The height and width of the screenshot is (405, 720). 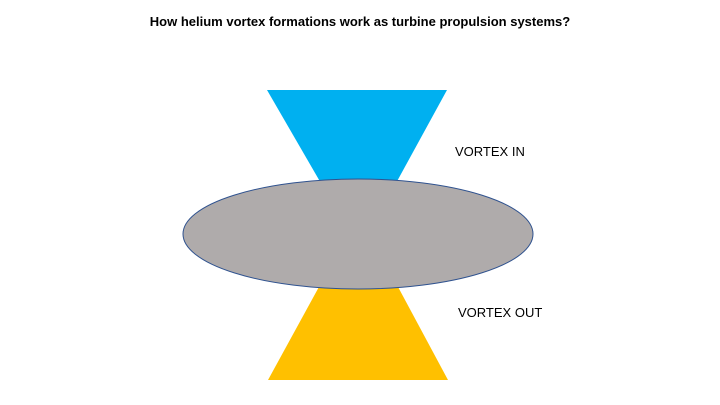 I want to click on vortex-out-funnel, so click(x=358, y=332).